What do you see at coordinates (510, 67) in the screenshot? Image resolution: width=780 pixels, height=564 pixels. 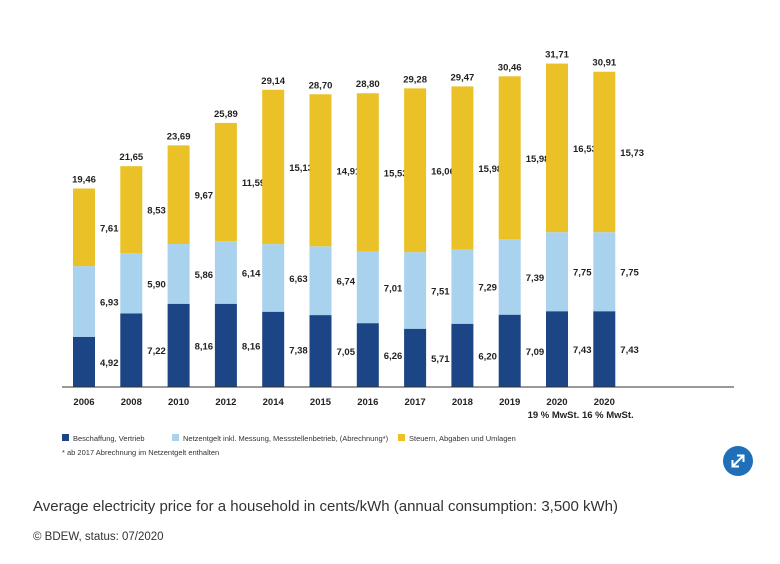 I see `total-label: 30,46` at bounding box center [510, 67].